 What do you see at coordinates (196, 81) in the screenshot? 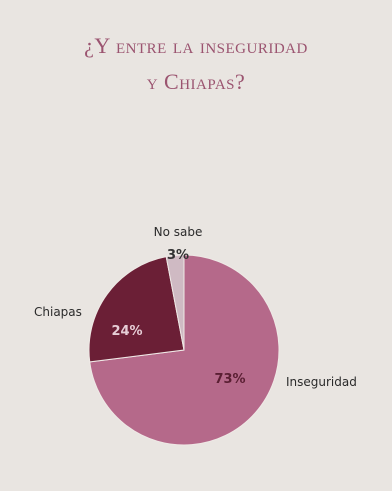
I see `title-line-2: y Chiapas?` at bounding box center [196, 81].